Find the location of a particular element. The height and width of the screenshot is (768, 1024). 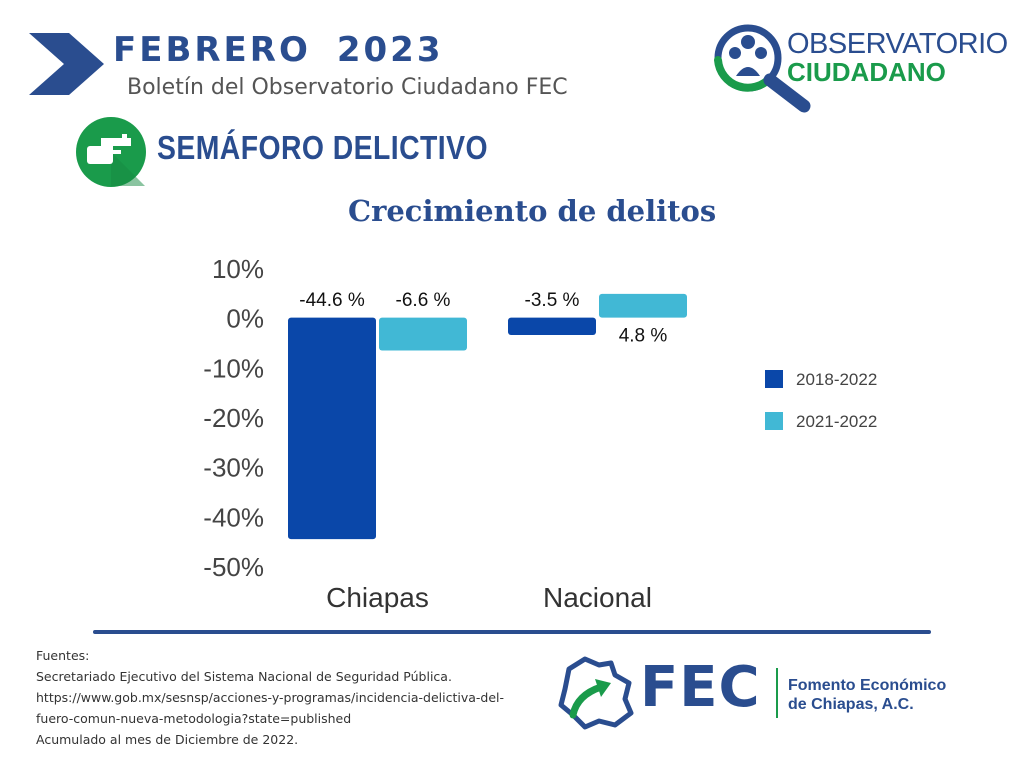

observatorio-logo-line1: OBSERVATORIO is located at coordinates (897, 44).